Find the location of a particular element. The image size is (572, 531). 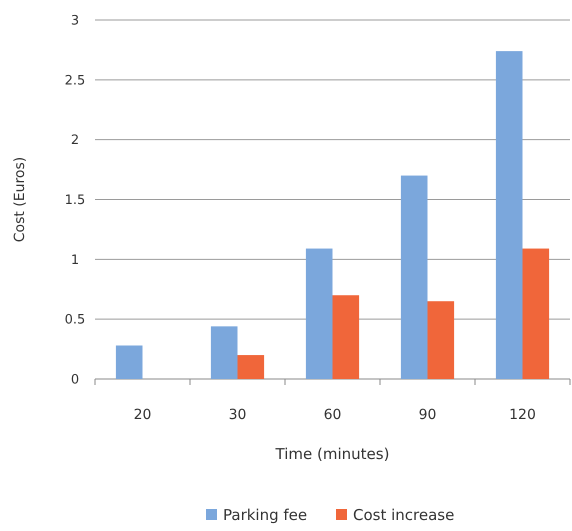

y-tick-label: 1.5 is located at coordinates (75, 200).